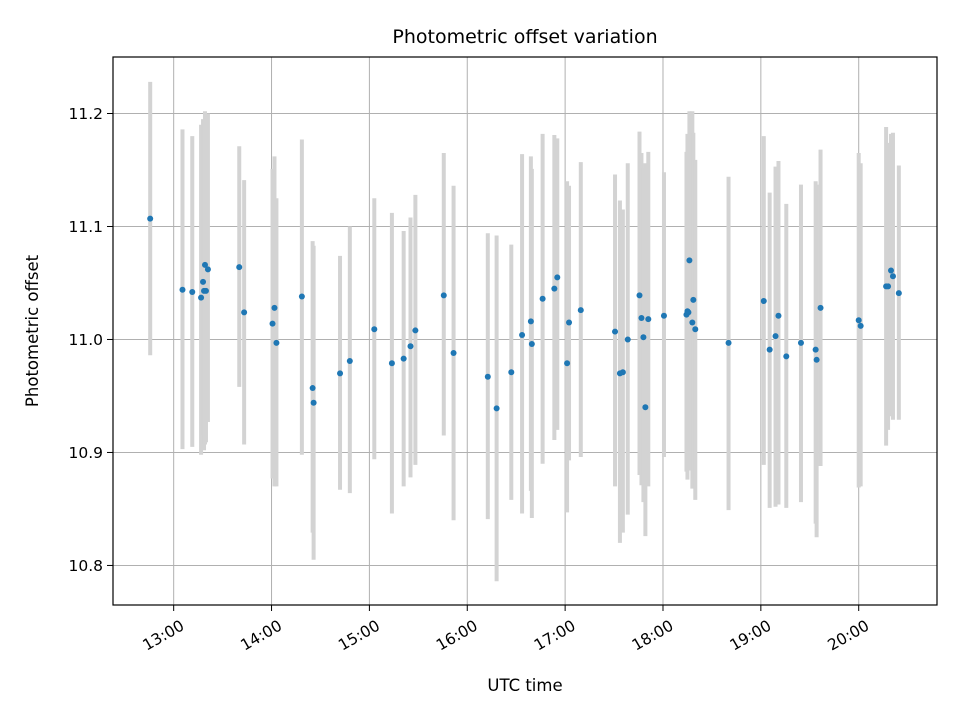  What do you see at coordinates (85, 566) in the screenshot?
I see `y-tick-label: 10.8` at bounding box center [85, 566].